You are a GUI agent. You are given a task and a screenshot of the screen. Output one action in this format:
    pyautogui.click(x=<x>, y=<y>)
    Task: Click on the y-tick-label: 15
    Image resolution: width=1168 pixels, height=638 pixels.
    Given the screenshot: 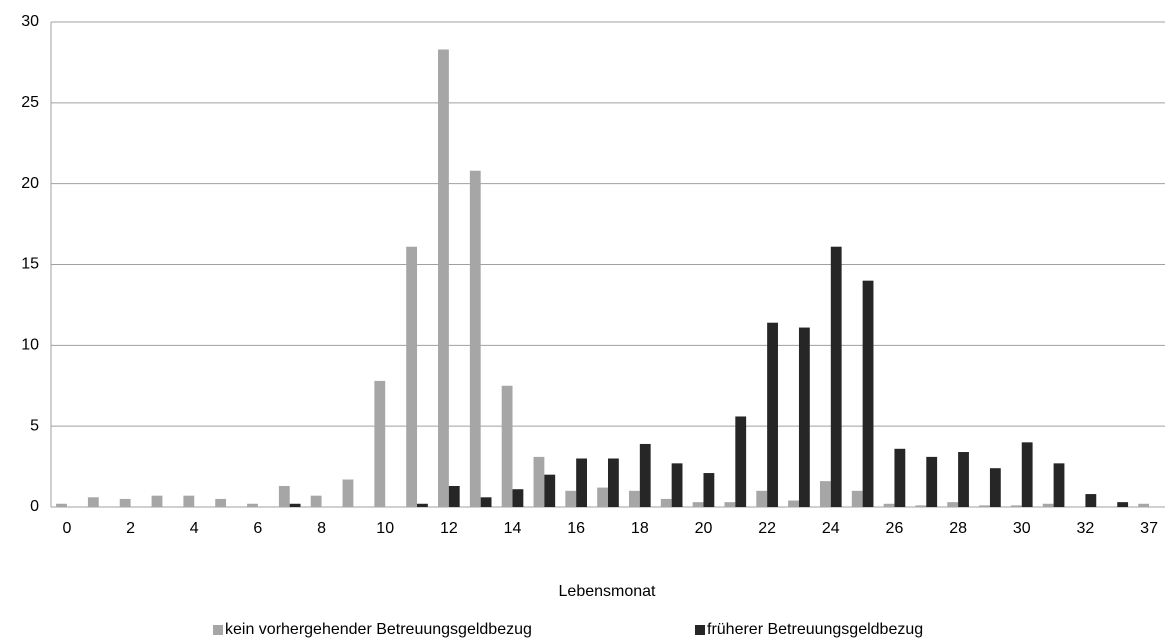 What is the action you would take?
    pyautogui.click(x=30, y=264)
    